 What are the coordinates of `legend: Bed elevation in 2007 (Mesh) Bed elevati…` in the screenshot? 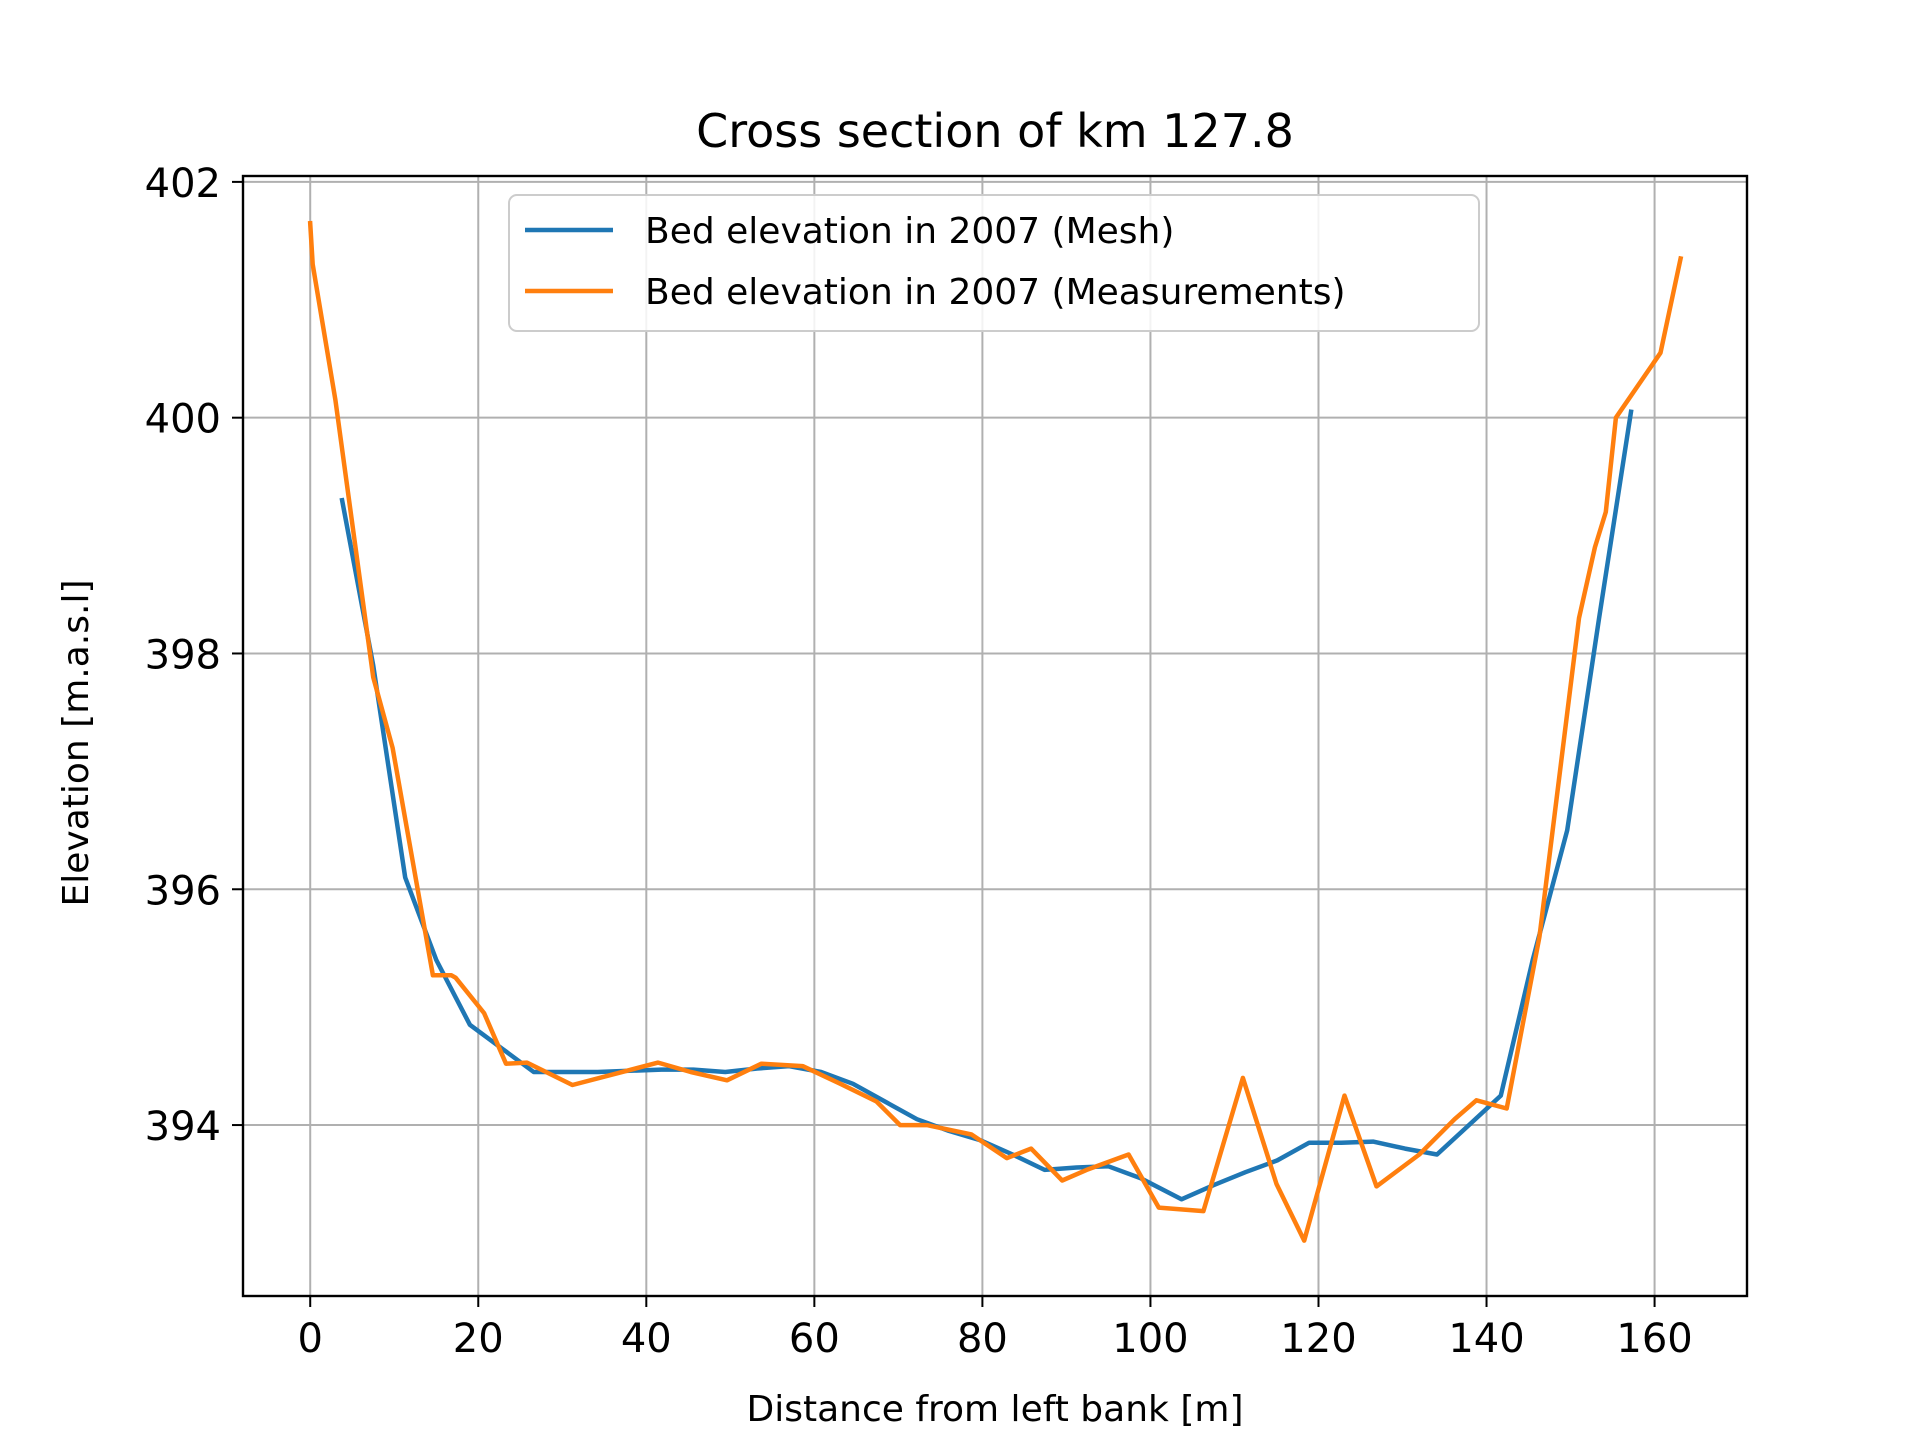 It's located at (994, 263).